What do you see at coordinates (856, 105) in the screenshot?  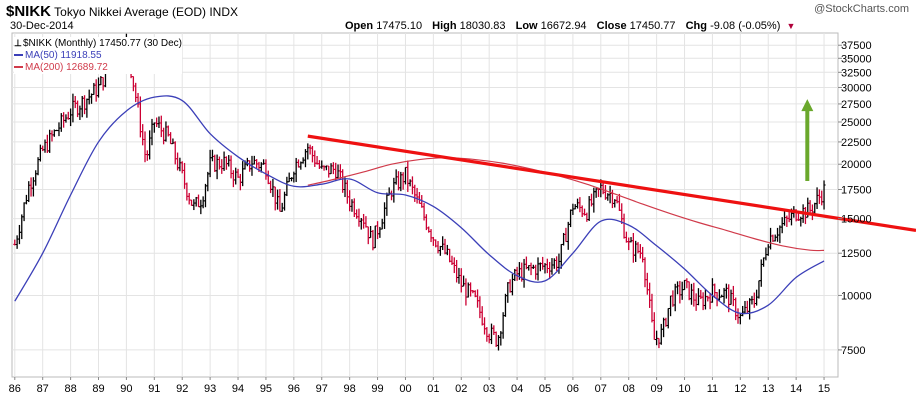 I see `y-tick-label: 27500` at bounding box center [856, 105].